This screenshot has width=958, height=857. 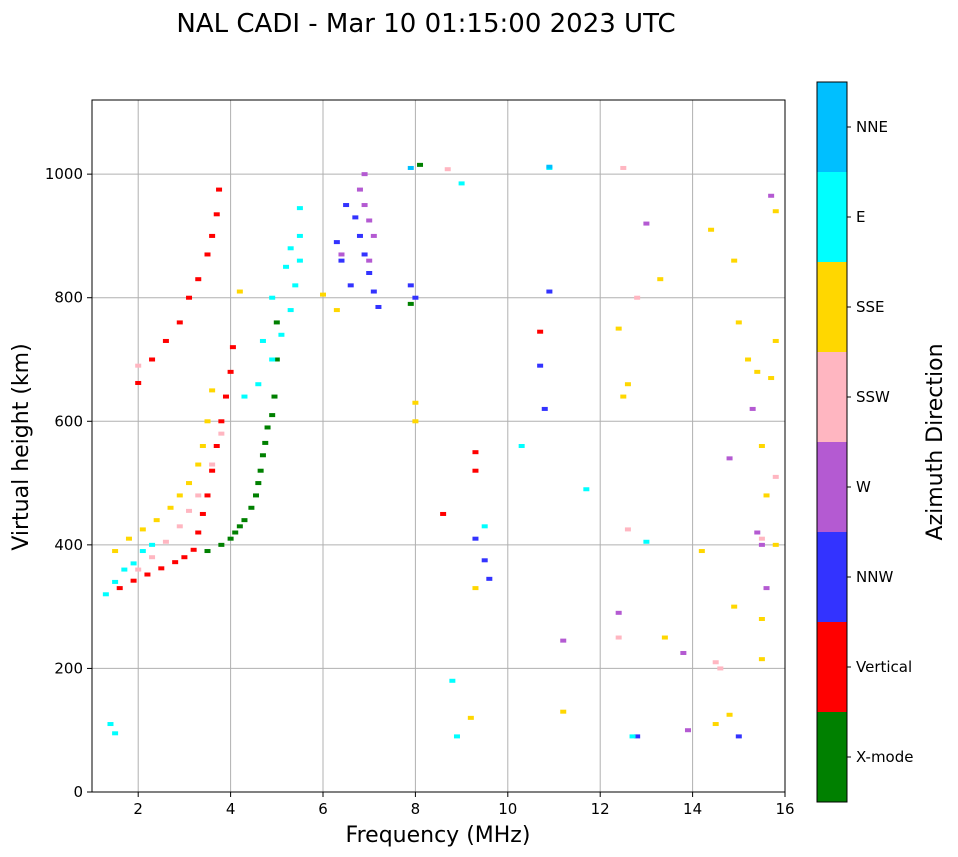 What do you see at coordinates (692, 809) in the screenshot?
I see `x-tick-label: 14` at bounding box center [692, 809].